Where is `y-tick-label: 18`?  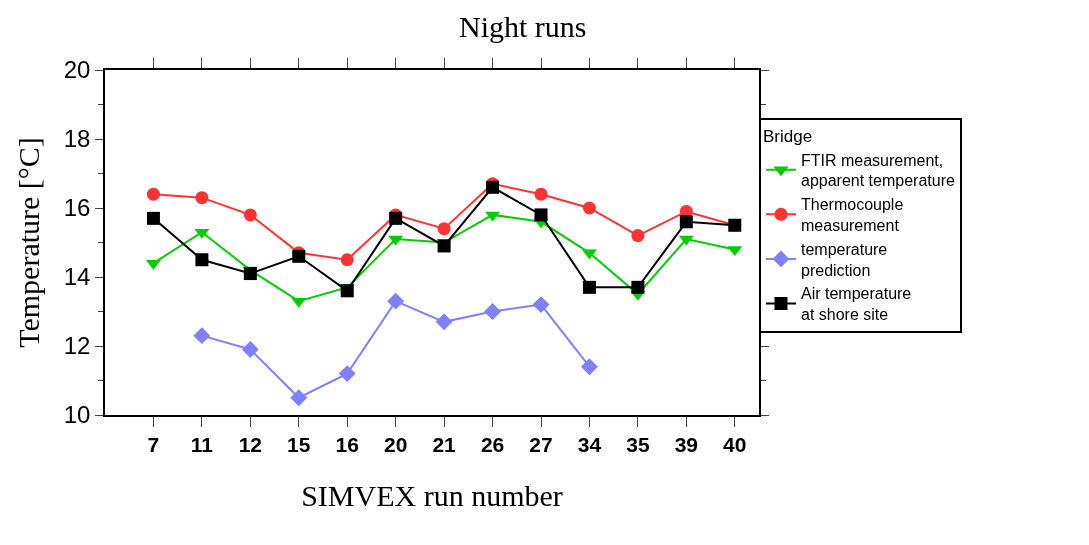 y-tick-label: 18 is located at coordinates (77, 139).